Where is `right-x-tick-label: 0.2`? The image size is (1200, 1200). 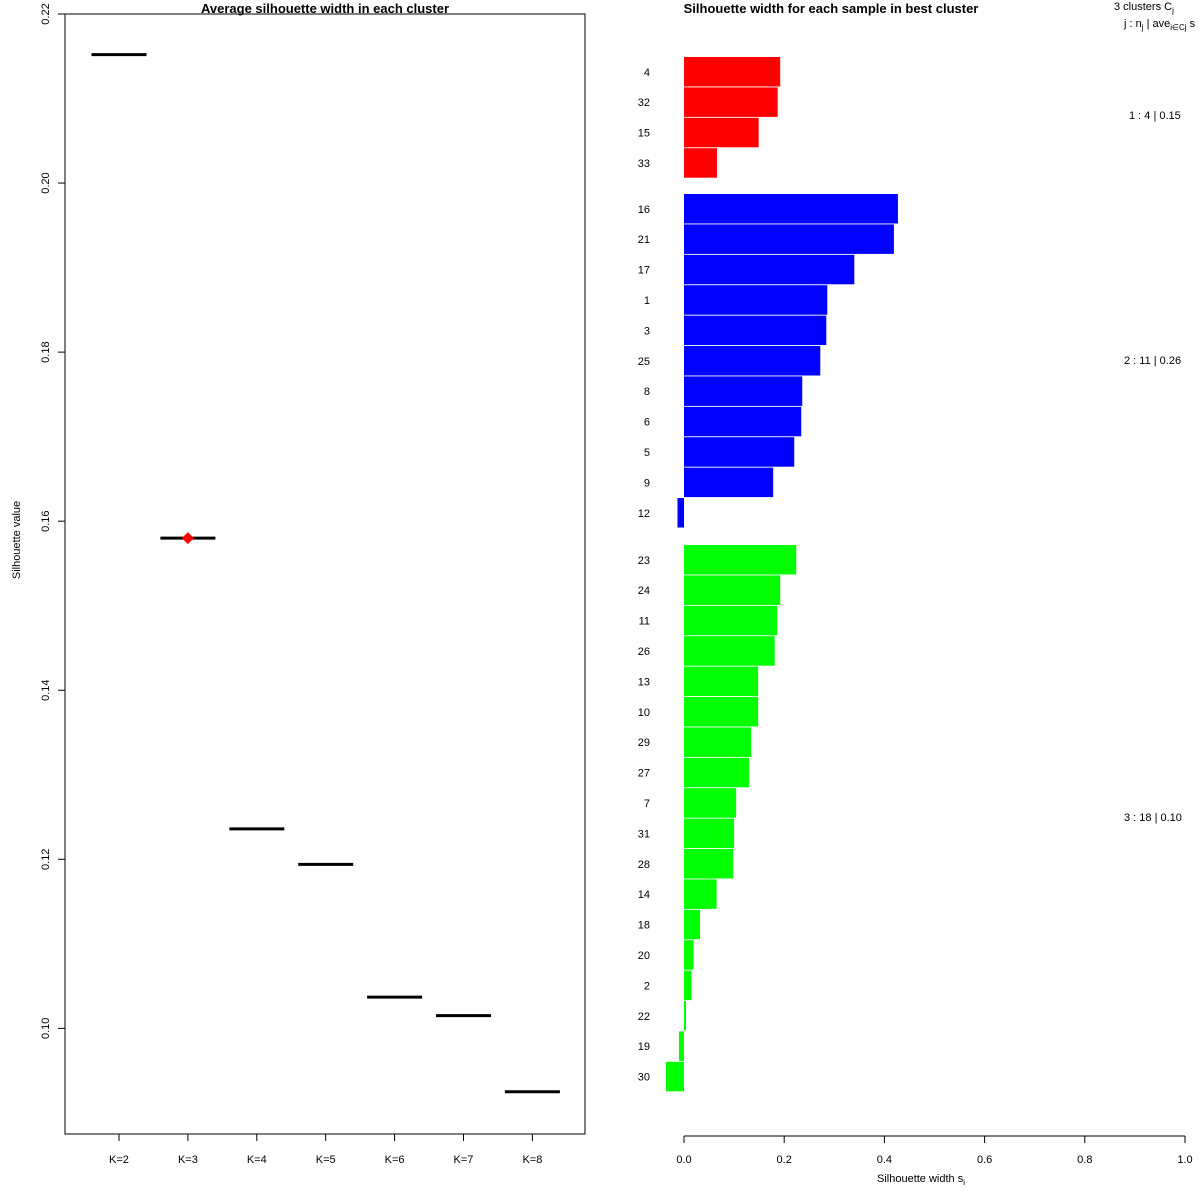 right-x-tick-label: 0.2 is located at coordinates (784, 1160).